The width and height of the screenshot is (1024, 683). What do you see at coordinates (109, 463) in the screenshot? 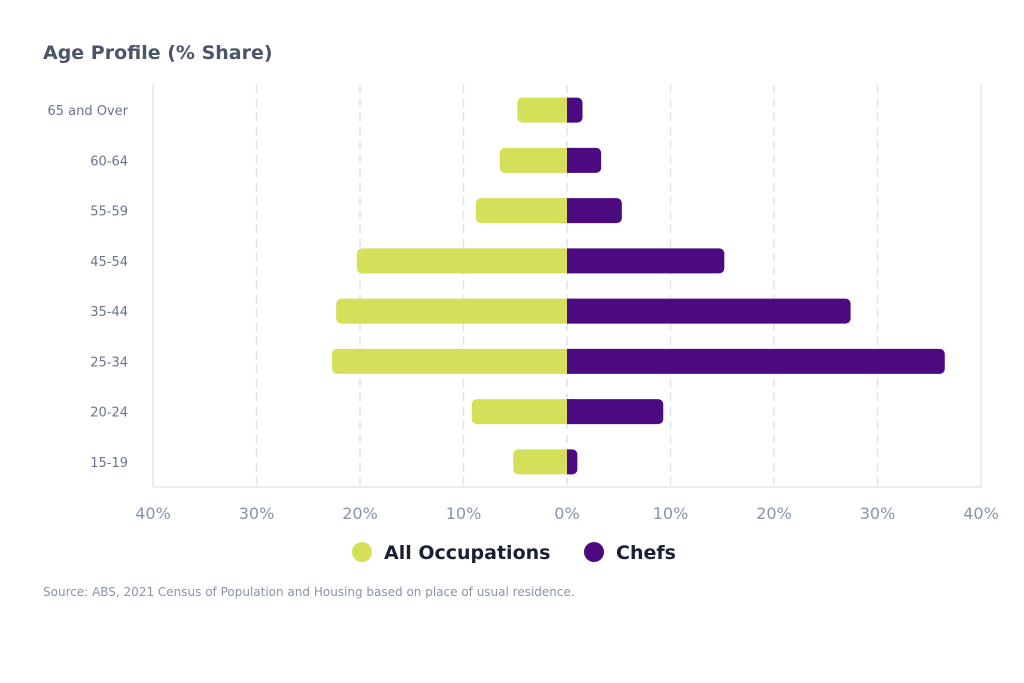
I see `y-tick-label: 15-19` at bounding box center [109, 463].